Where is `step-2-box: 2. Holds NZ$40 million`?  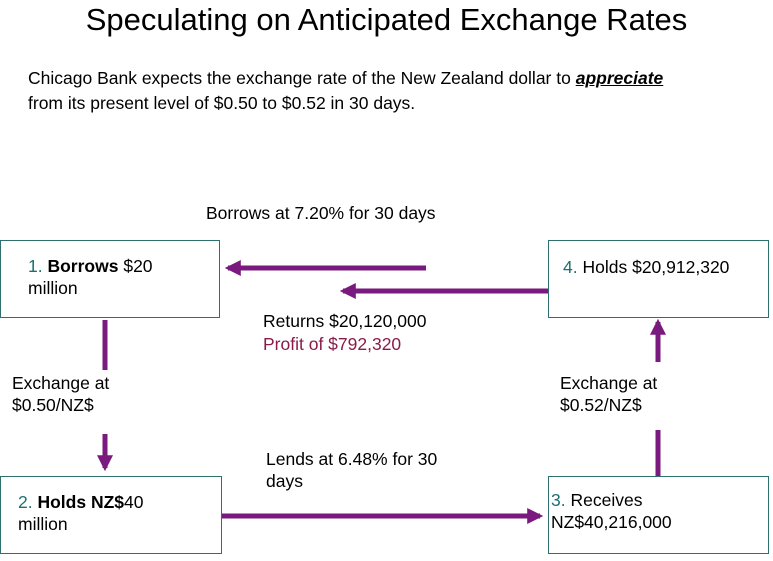 step-2-box: 2. Holds NZ$40 million is located at coordinates (111, 515).